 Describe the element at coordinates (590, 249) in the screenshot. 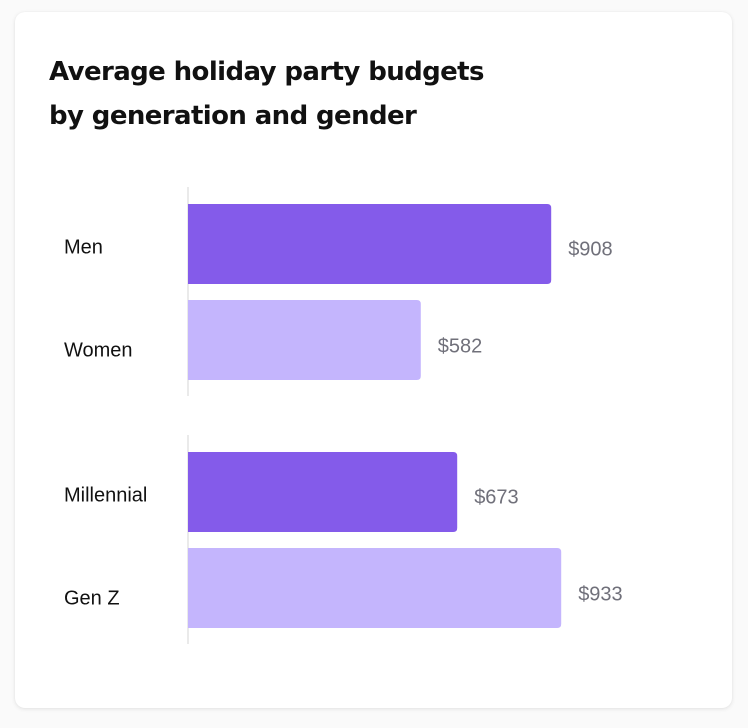

I see `value-label-men: $908` at that location.